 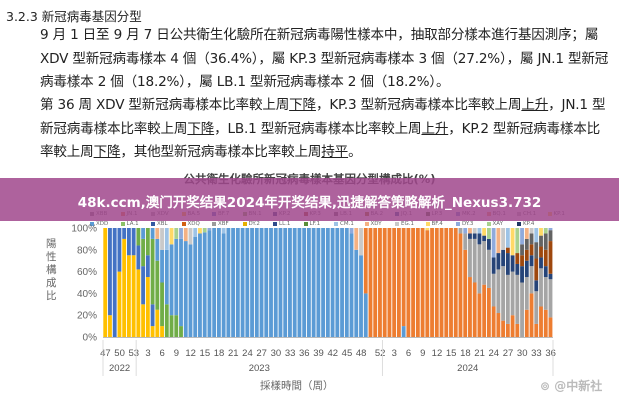 I want to click on legend-item: XDQ, so click(x=197, y=224).